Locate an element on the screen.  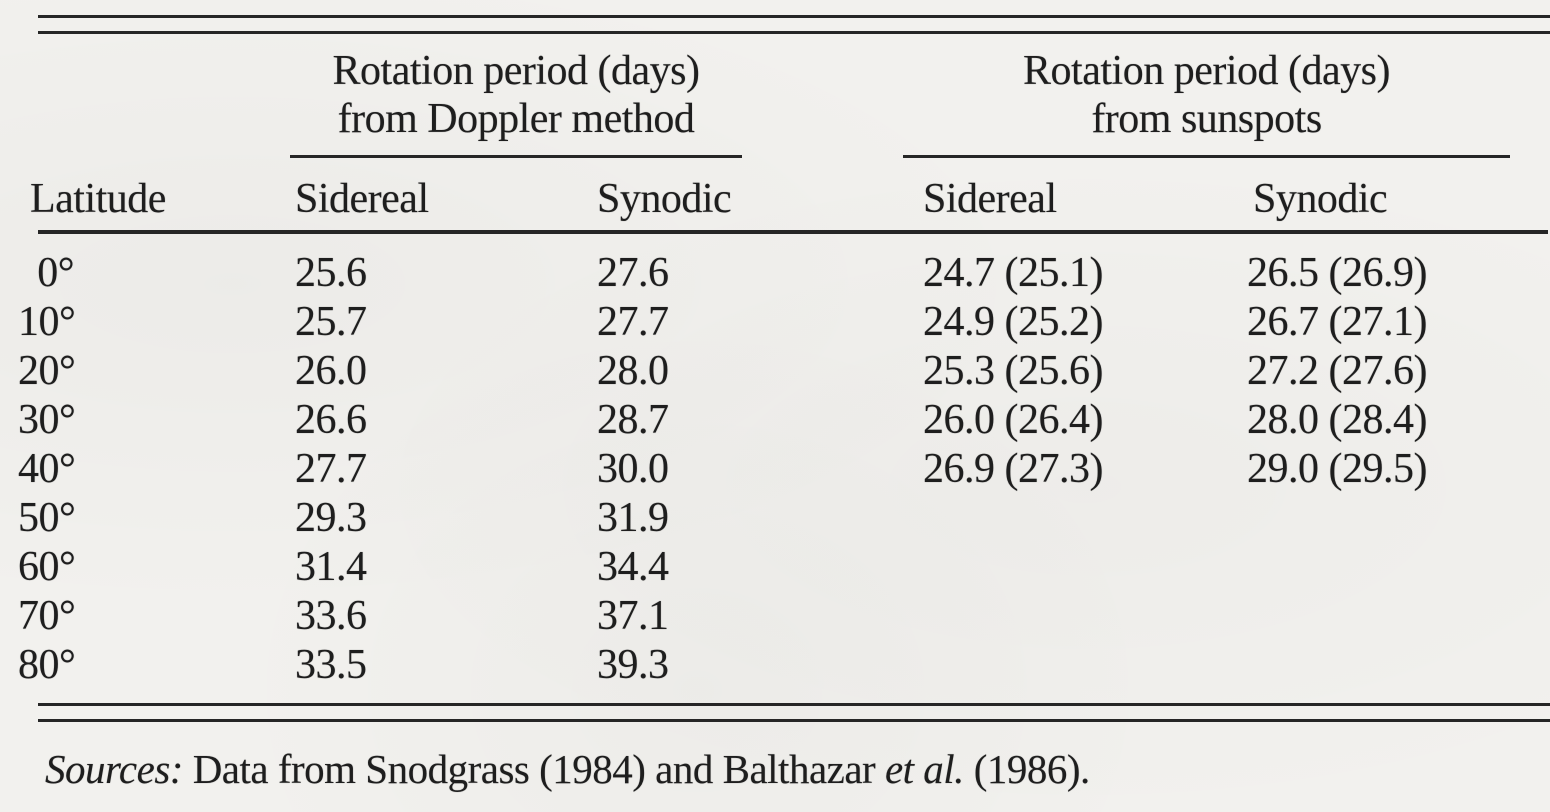
column-header-doppler-sidereal: Sidereal is located at coordinates (362, 199).